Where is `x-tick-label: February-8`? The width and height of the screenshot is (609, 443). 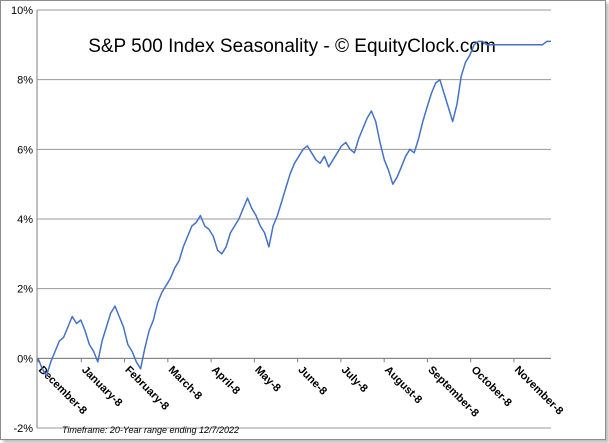 x-tick-label: February-8 is located at coordinates (146, 388).